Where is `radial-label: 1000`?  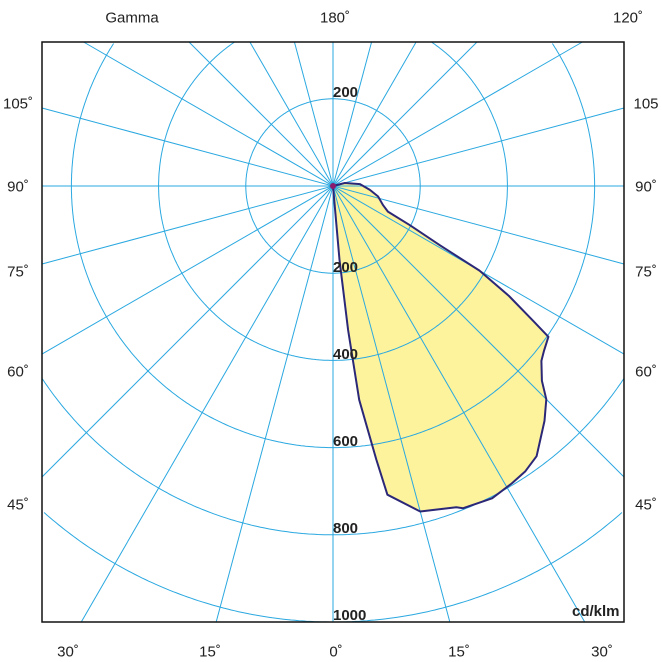
radial-label: 1000 is located at coordinates (350, 615).